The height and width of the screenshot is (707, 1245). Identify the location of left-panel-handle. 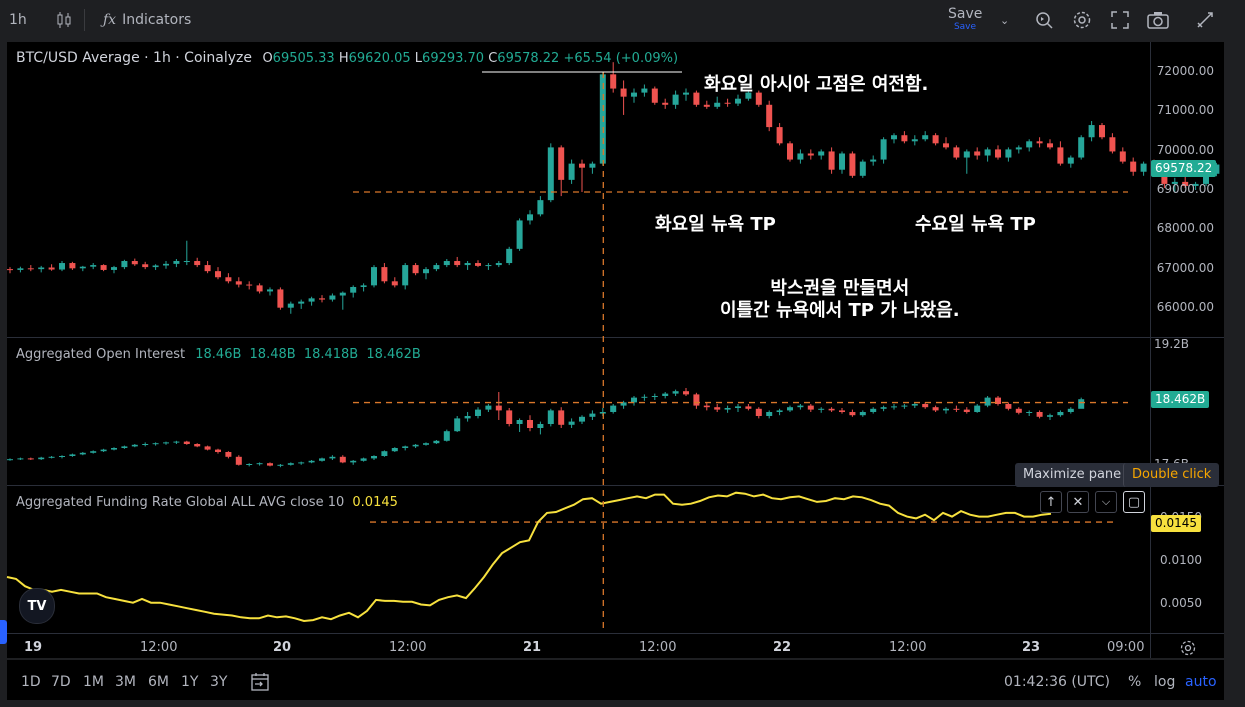
(3, 632).